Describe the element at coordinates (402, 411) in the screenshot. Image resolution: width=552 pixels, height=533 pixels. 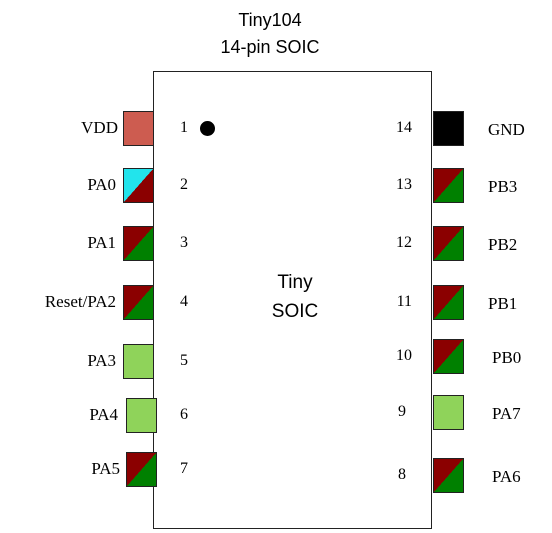
I see `pin-number-9: 9` at that location.